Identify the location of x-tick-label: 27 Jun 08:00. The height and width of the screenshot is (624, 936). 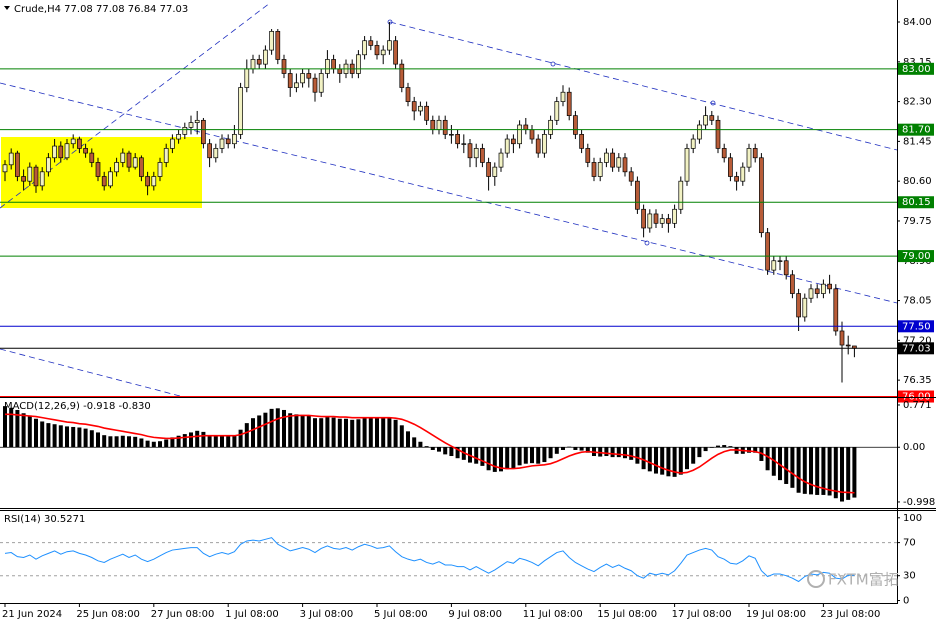
(183, 614).